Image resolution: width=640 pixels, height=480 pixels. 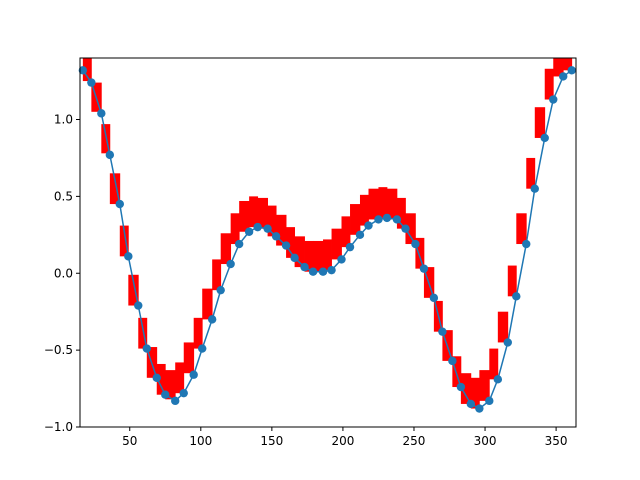 I want to click on x-axis: 50 100 150 200 250 300 350, so click(x=345, y=437).